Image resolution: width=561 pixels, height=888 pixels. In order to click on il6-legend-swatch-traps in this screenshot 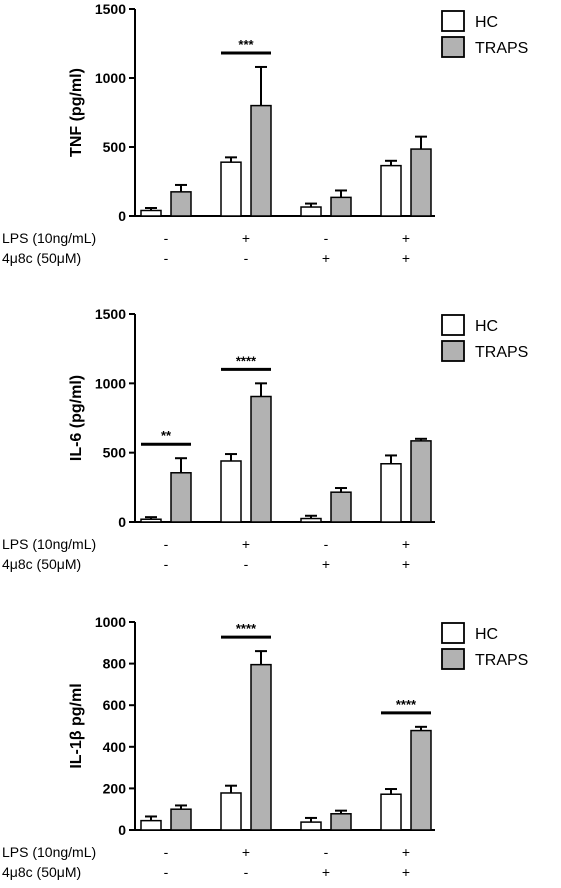, I will do `click(453, 351)`.